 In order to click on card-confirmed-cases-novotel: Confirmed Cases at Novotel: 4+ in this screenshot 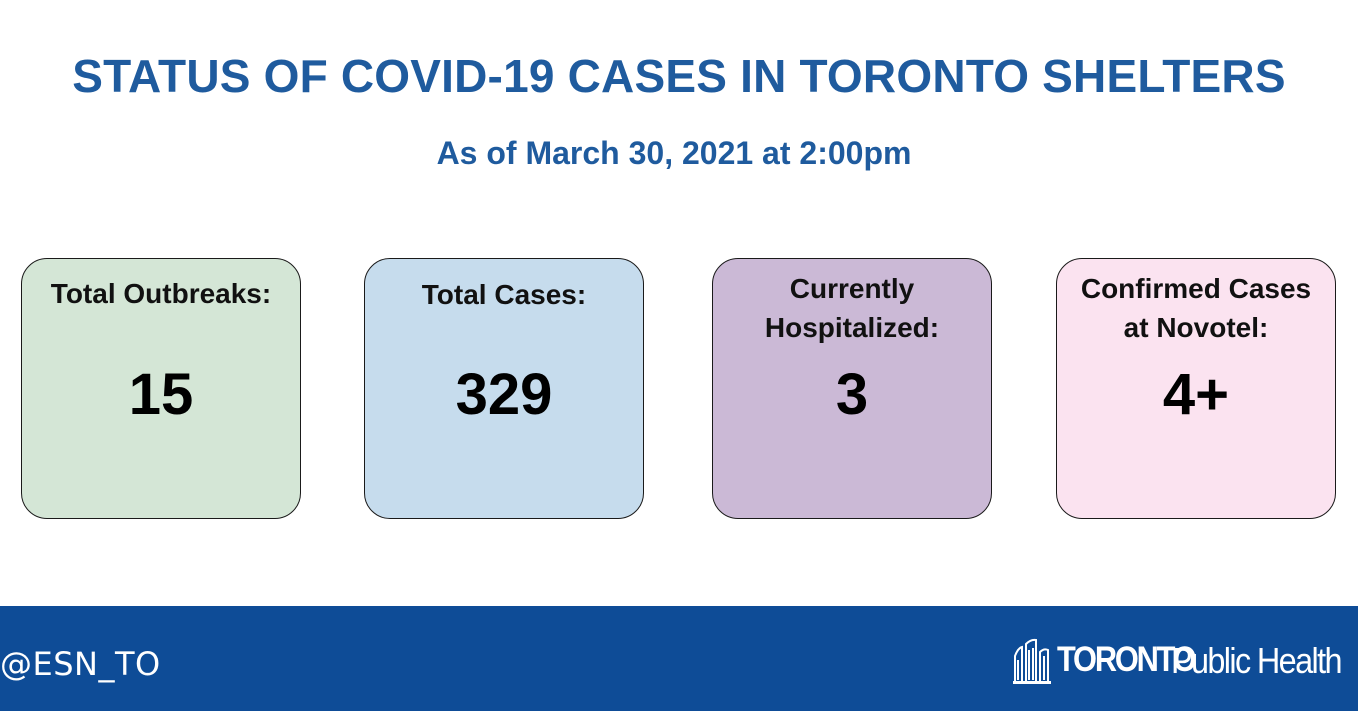, I will do `click(1196, 388)`.